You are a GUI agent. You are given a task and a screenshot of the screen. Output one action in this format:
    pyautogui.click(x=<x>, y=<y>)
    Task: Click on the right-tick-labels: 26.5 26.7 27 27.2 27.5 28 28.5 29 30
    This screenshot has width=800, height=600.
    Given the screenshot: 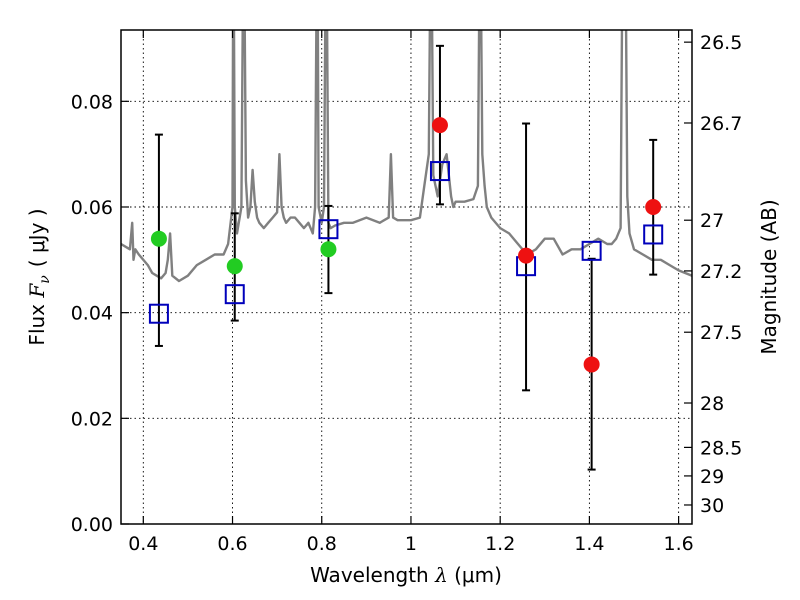 What is the action you would take?
    pyautogui.click(x=721, y=274)
    